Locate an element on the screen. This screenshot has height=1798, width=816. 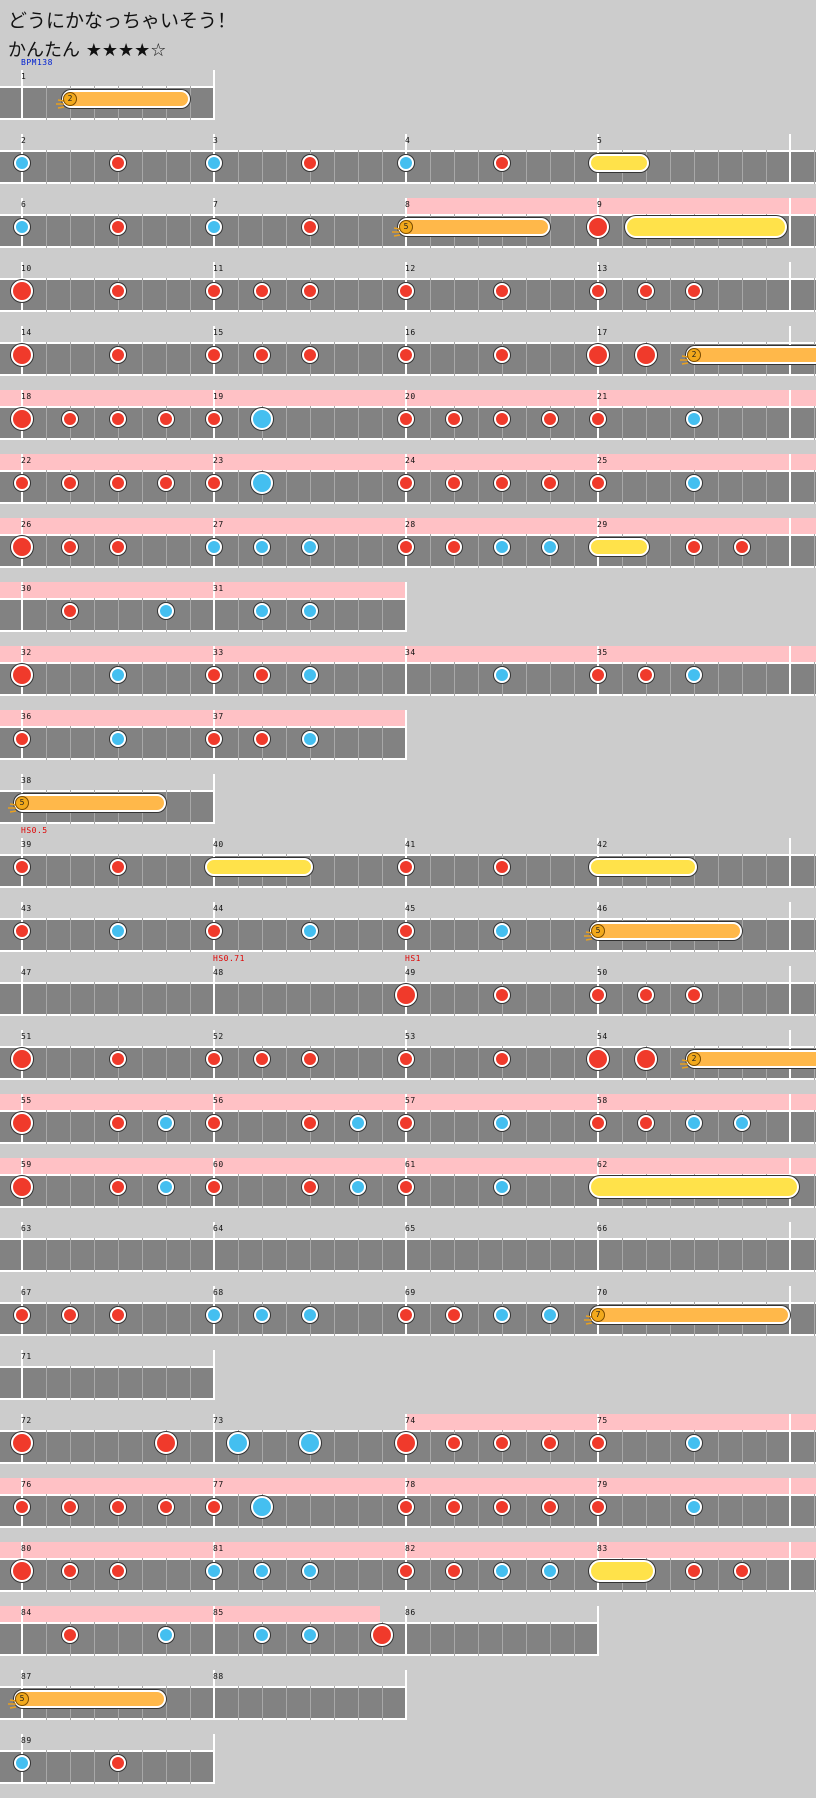
measure-number: 76 is located at coordinates (26, 1484).